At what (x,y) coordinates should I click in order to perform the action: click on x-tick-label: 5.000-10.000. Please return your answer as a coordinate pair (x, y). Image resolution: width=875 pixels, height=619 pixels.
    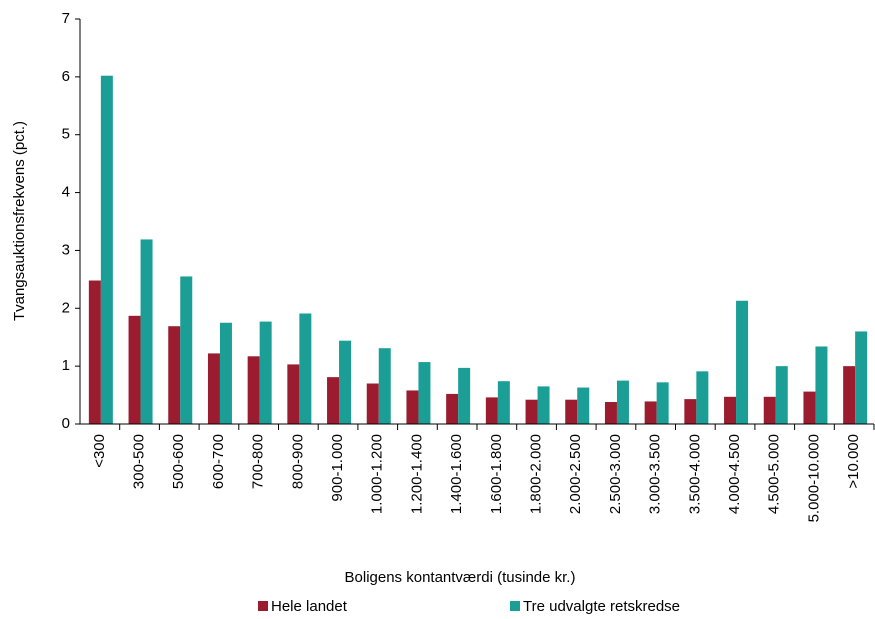
    Looking at the image, I should click on (813, 478).